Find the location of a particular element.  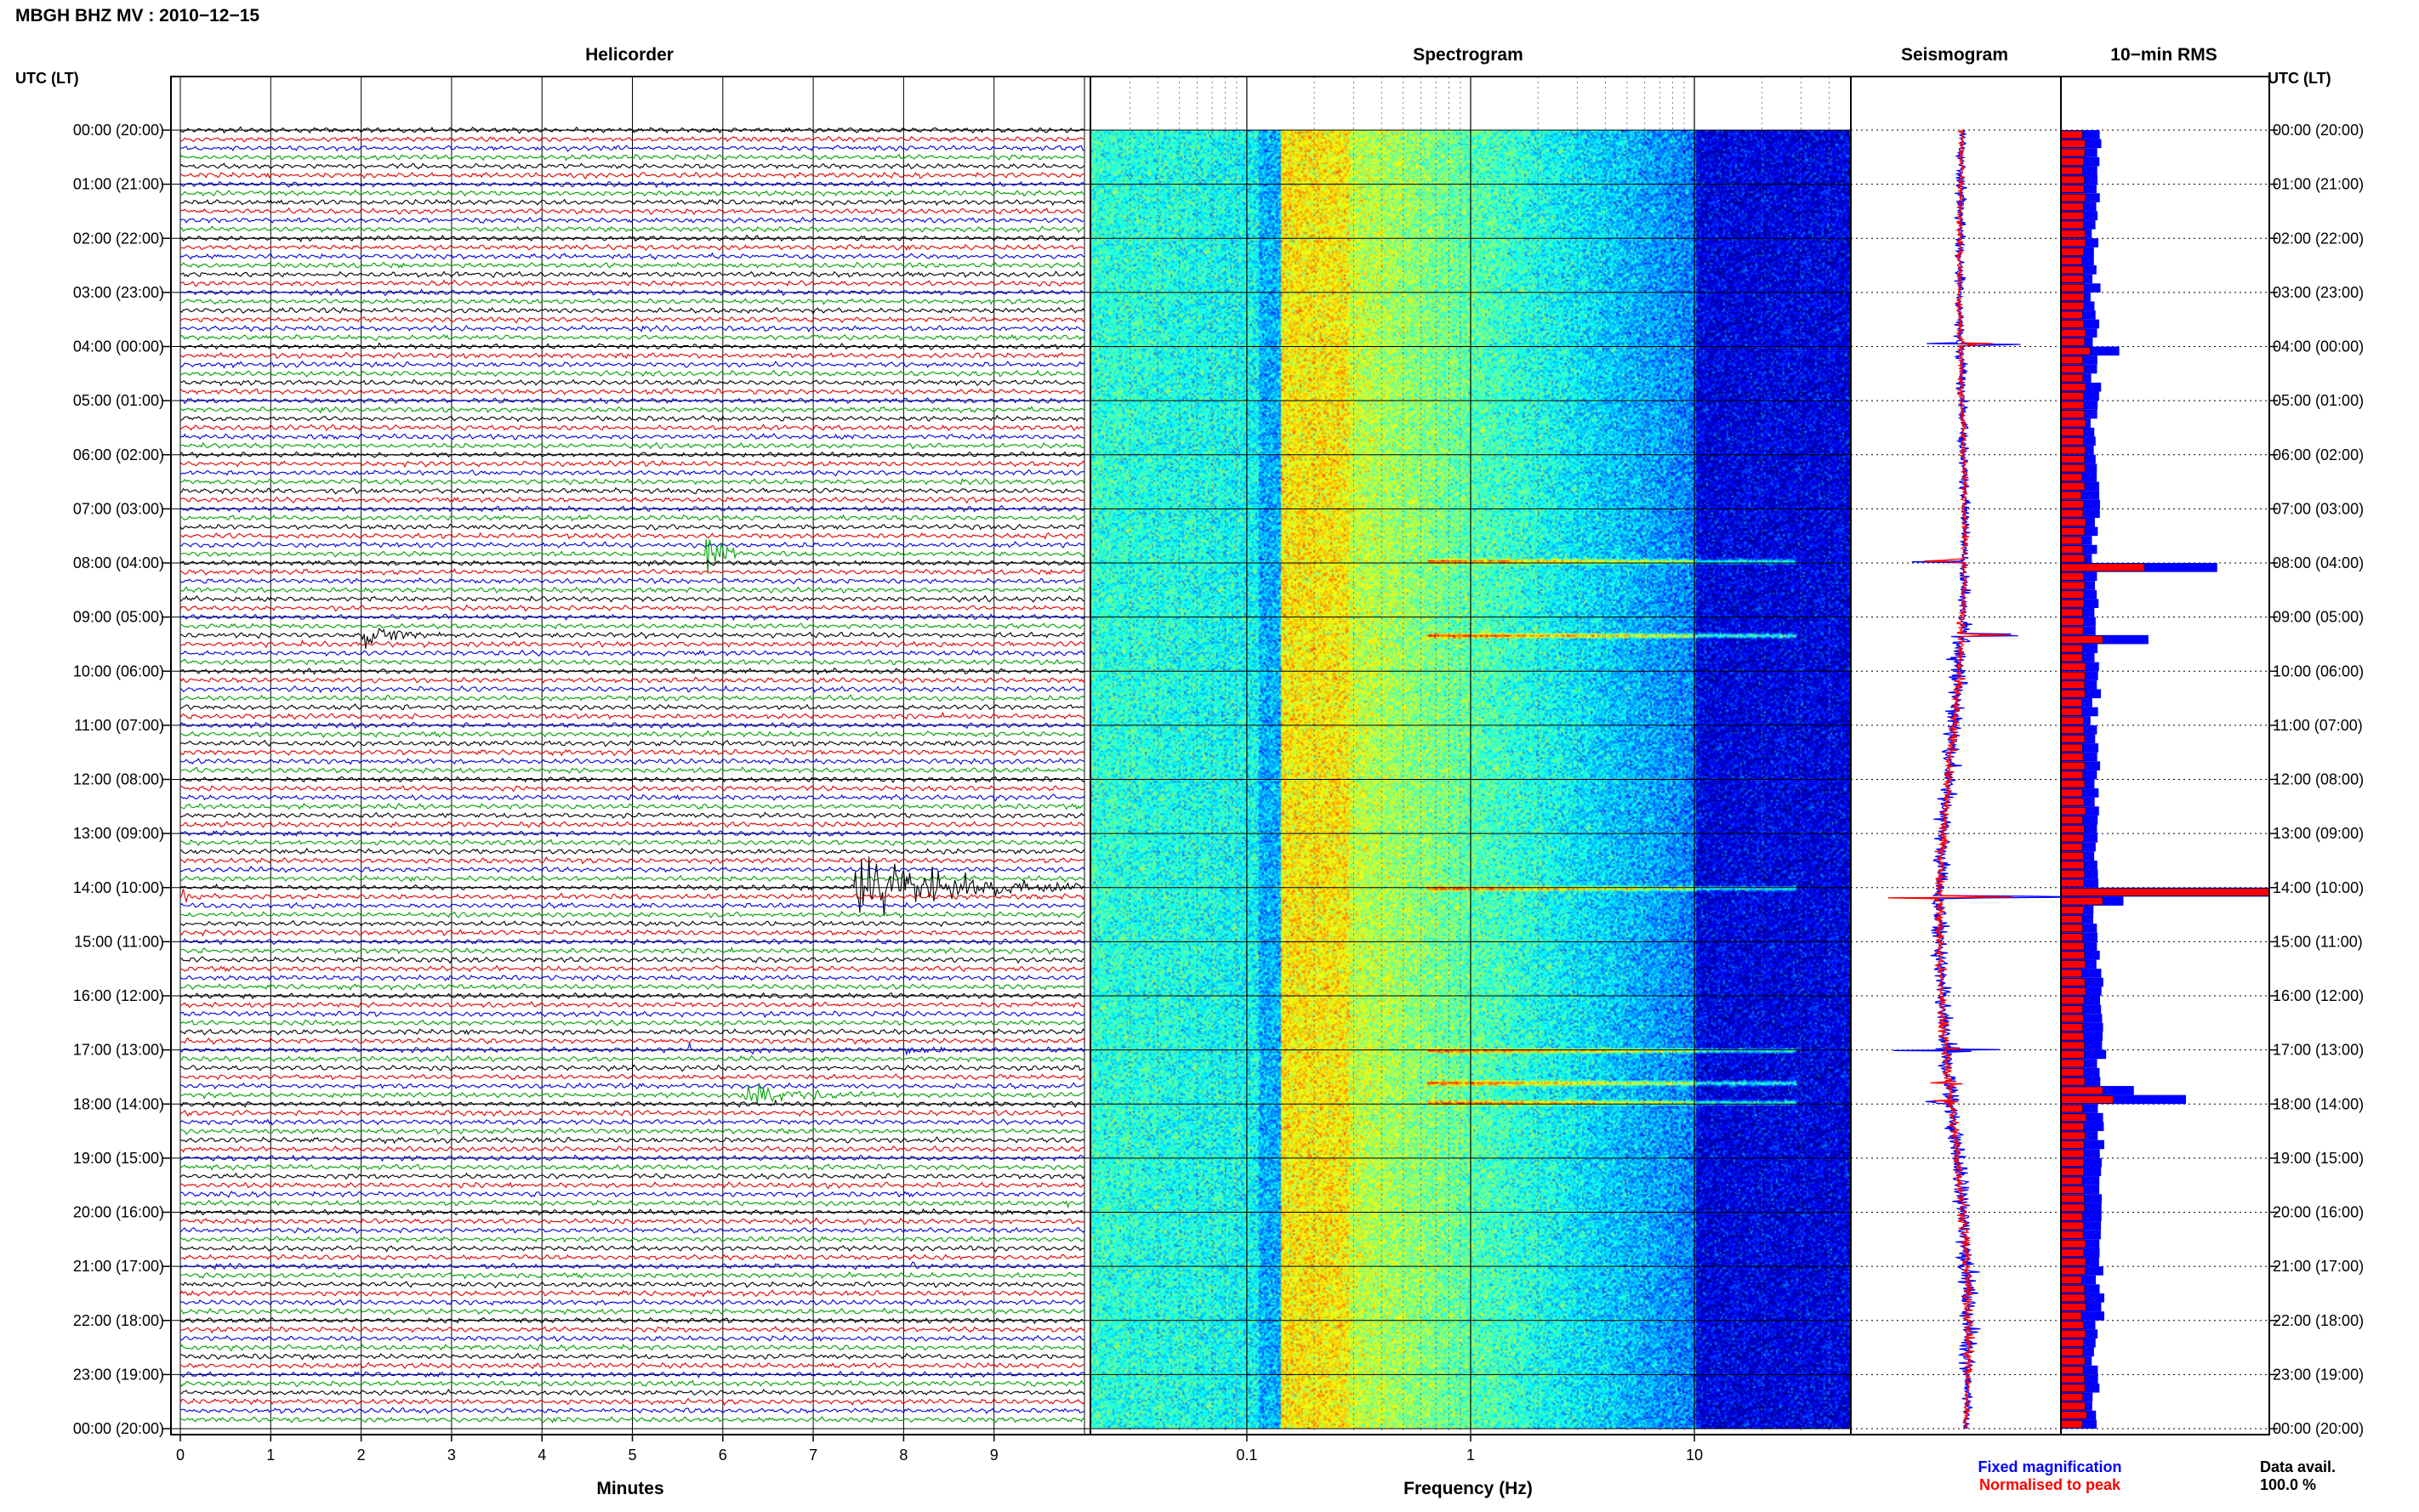

rms-panel is located at coordinates (2165, 755).